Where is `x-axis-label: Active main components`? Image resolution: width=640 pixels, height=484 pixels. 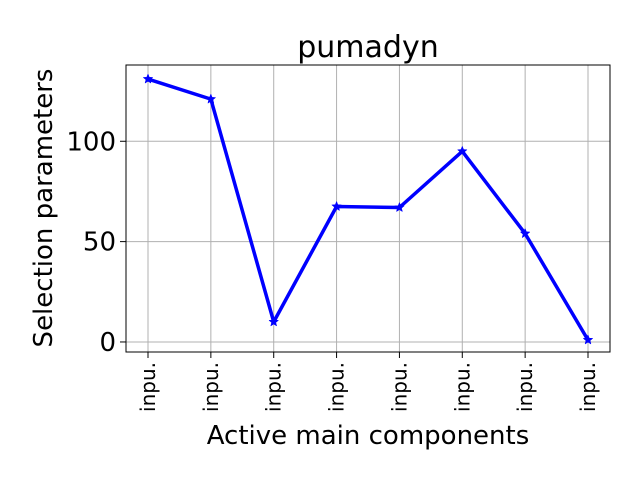 x-axis-label: Active main components is located at coordinates (368, 436).